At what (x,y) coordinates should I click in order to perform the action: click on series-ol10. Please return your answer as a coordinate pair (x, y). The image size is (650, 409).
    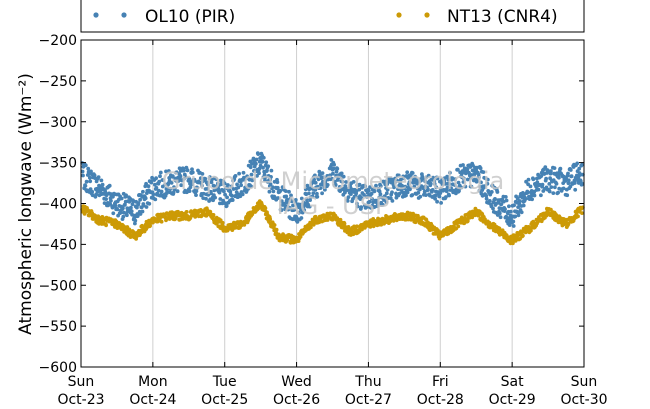
    Looking at the image, I should click on (332, 189).